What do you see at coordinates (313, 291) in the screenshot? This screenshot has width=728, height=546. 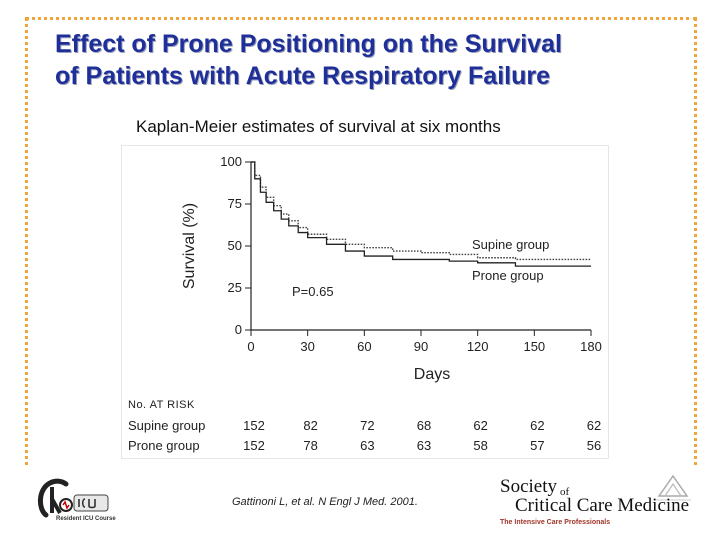 I see `p-value-annotation: P=0.65` at bounding box center [313, 291].